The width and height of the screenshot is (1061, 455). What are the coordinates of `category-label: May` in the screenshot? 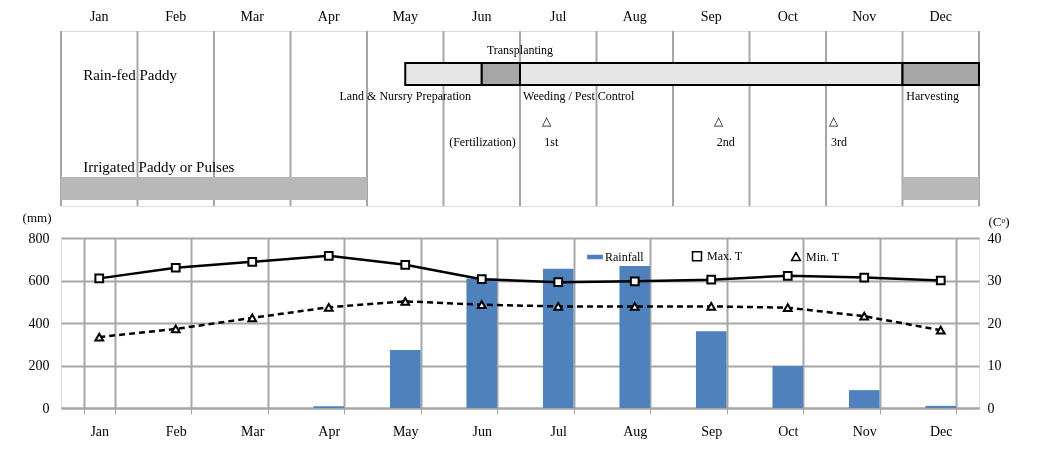 It's located at (405, 16).